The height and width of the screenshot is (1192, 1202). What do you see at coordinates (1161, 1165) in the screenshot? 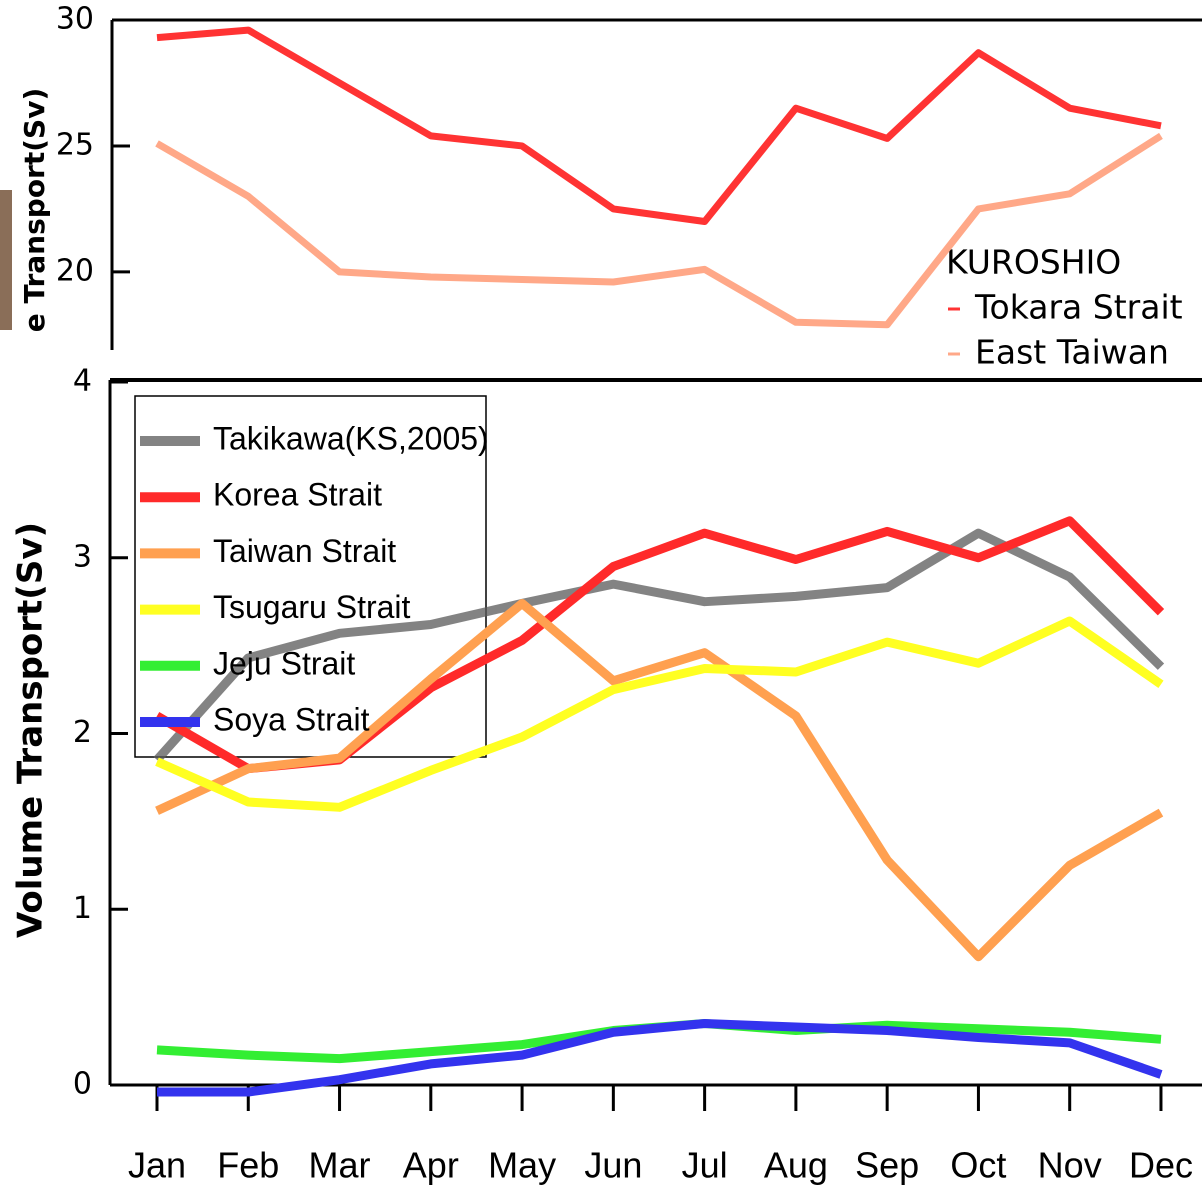
I see `x-tick-label: Dec` at bounding box center [1161, 1165].